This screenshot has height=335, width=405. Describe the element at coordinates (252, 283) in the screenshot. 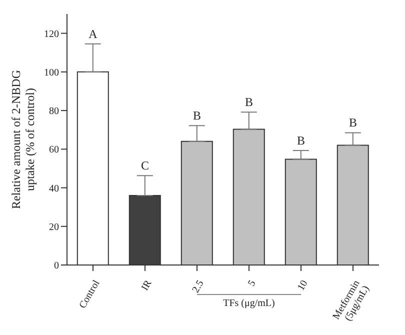

I see `x-tick-label: 5` at that location.